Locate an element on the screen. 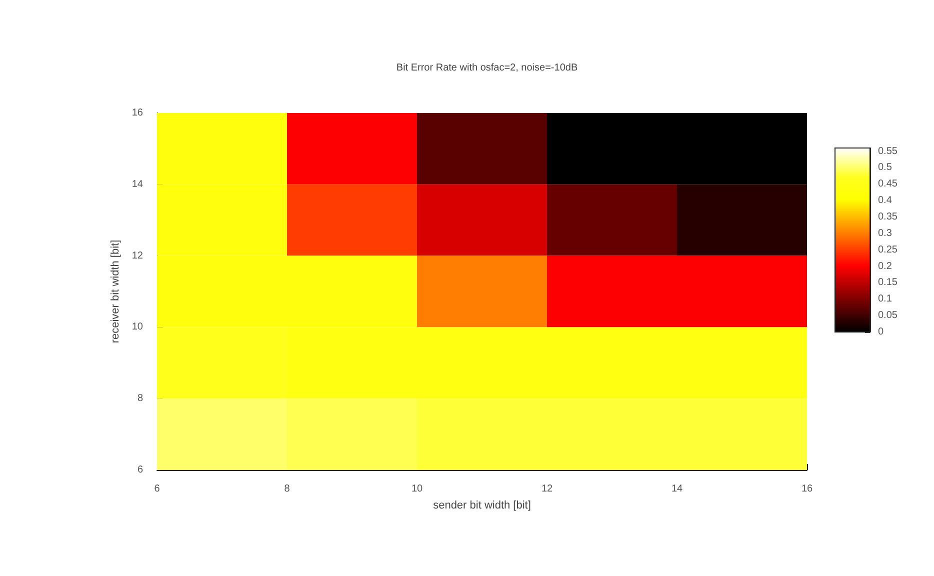 The height and width of the screenshot is (576, 934). y-tick-label: 10 is located at coordinates (138, 327).